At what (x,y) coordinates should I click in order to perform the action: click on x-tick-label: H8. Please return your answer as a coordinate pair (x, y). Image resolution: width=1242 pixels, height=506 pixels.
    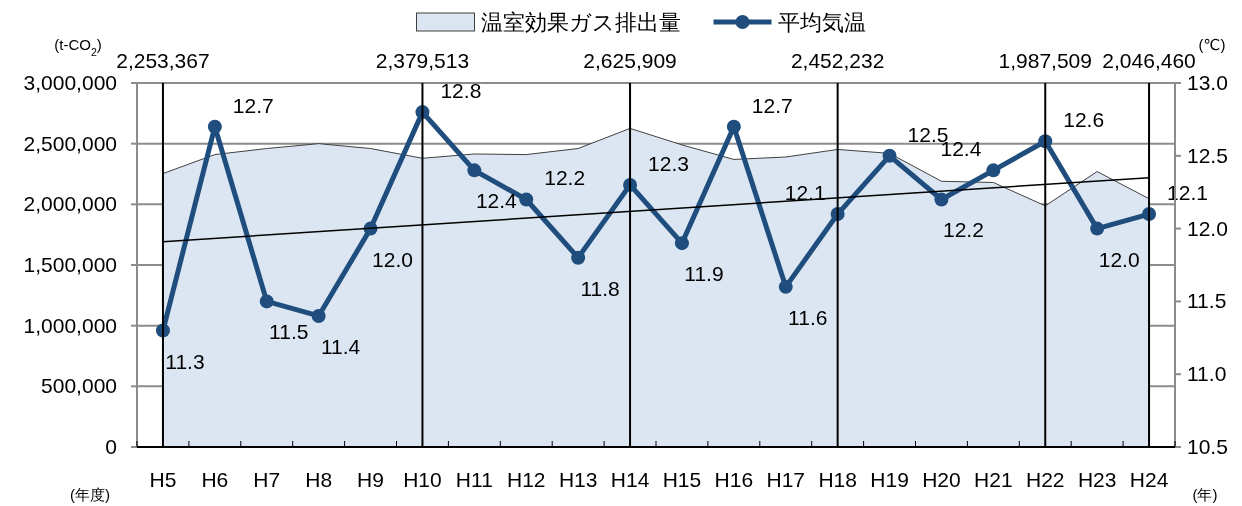
    Looking at the image, I should click on (319, 479).